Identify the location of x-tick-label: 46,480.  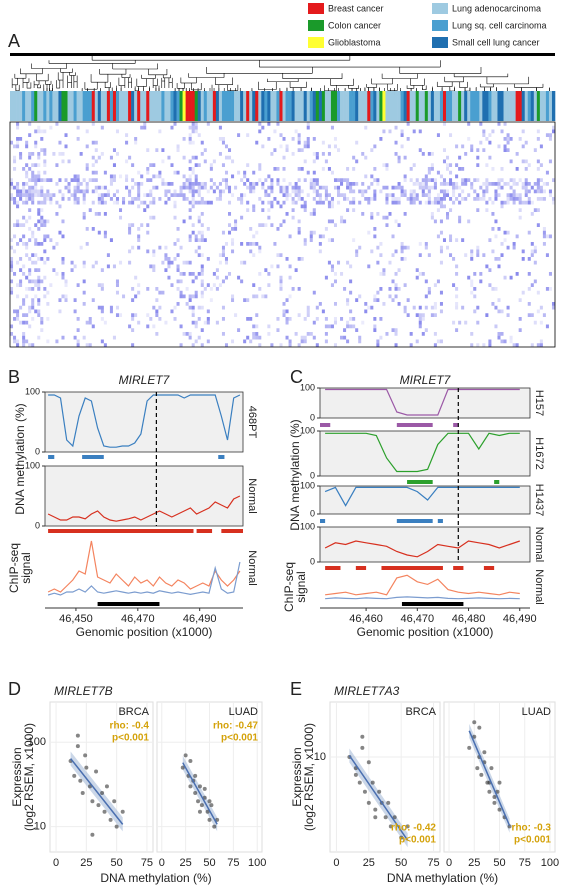
(469, 619).